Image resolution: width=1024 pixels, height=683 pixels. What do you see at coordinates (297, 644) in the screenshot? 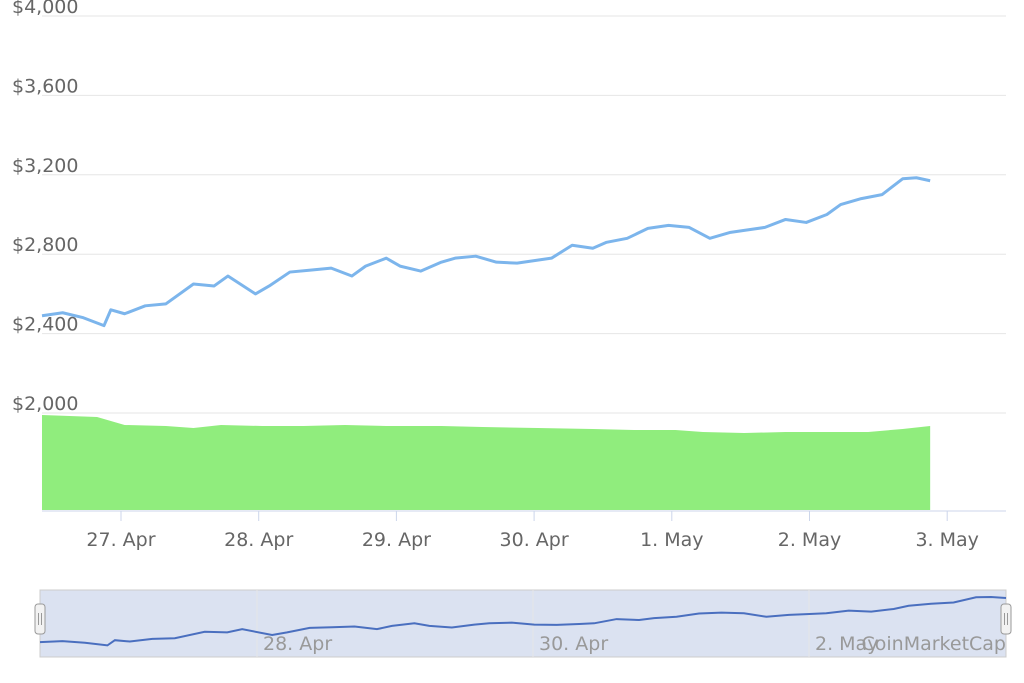
I see `navigator-date-label: 28. Apr` at bounding box center [297, 644].